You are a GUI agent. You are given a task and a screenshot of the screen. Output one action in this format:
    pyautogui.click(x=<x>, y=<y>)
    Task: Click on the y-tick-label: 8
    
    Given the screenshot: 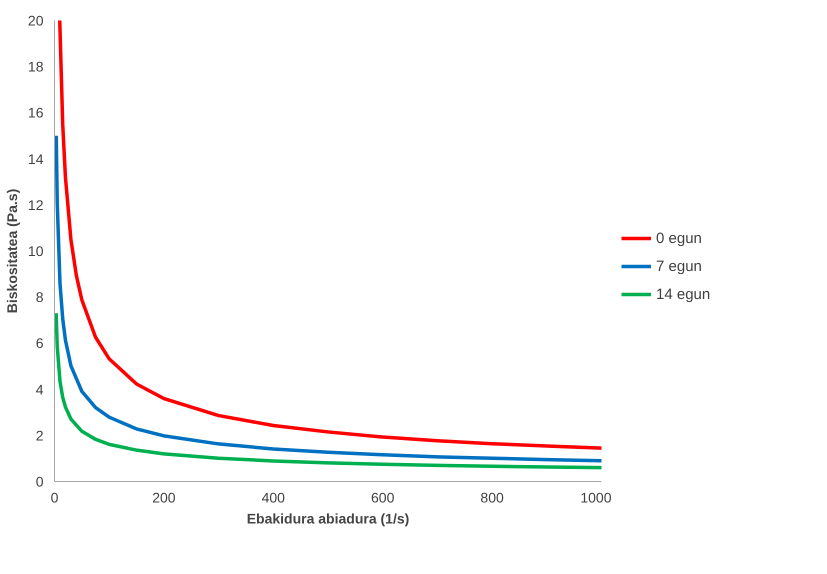 What is the action you would take?
    pyautogui.click(x=40, y=297)
    